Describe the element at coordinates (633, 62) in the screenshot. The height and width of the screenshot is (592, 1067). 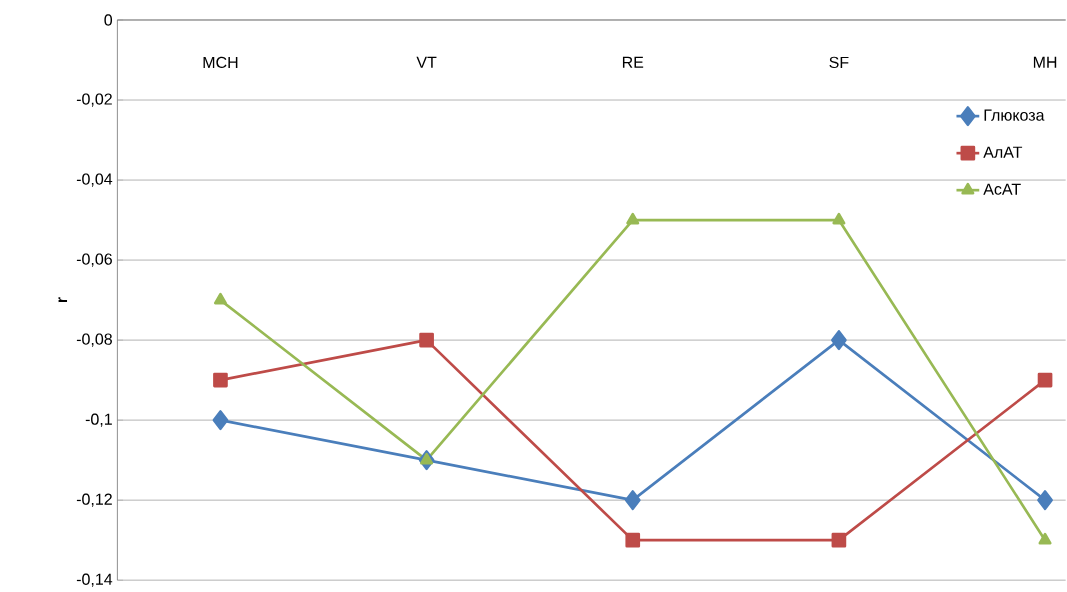
I see `x-tick-label: RE` at that location.